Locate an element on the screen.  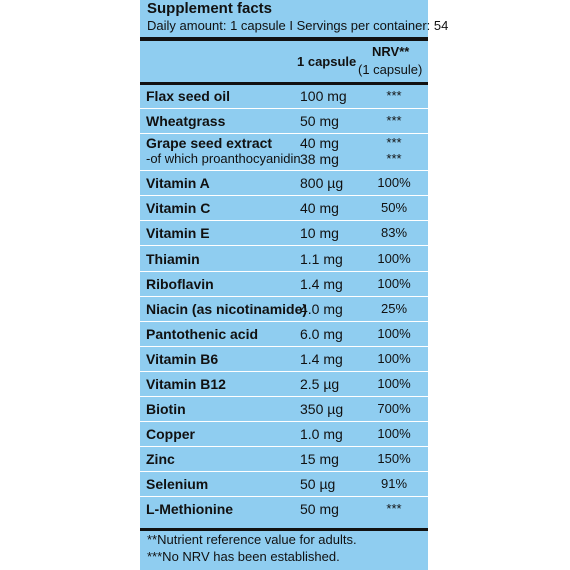
header-divider is located at coordinates (284, 83).